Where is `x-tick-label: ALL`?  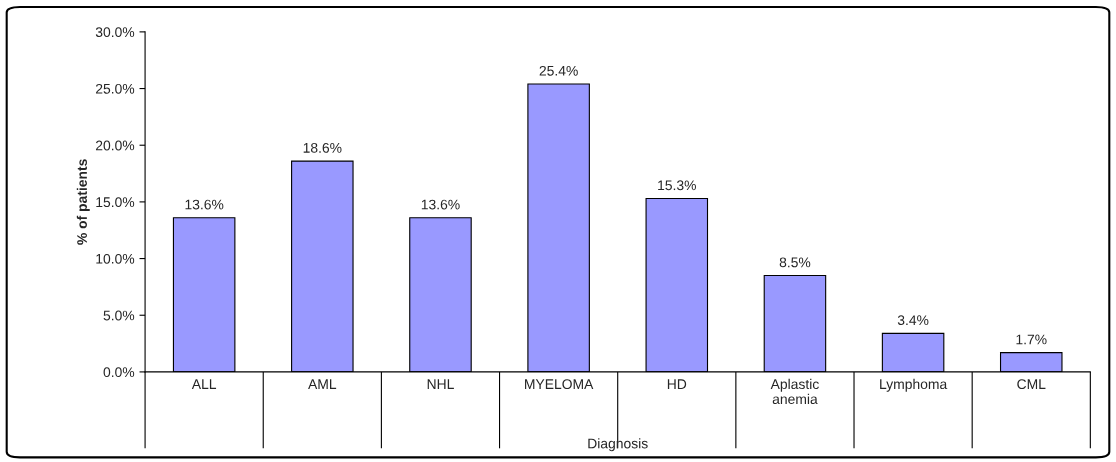 x-tick-label: ALL is located at coordinates (204, 384).